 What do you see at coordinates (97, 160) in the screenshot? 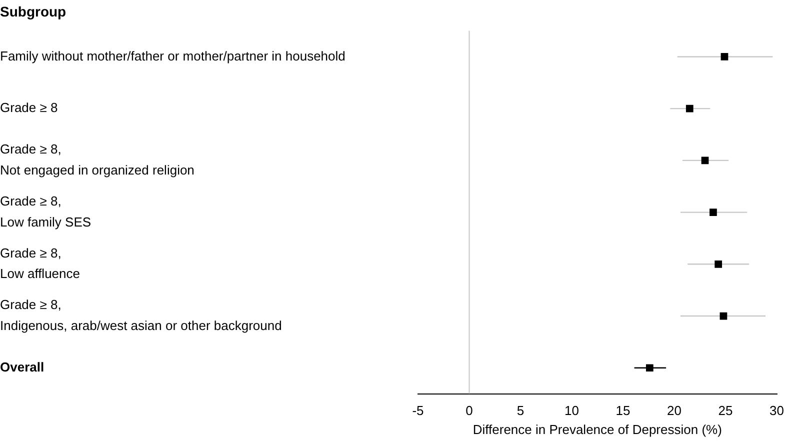
I see `y-tick-label: Grade ≥ 8, Not engaged in organized religion` at bounding box center [97, 160].